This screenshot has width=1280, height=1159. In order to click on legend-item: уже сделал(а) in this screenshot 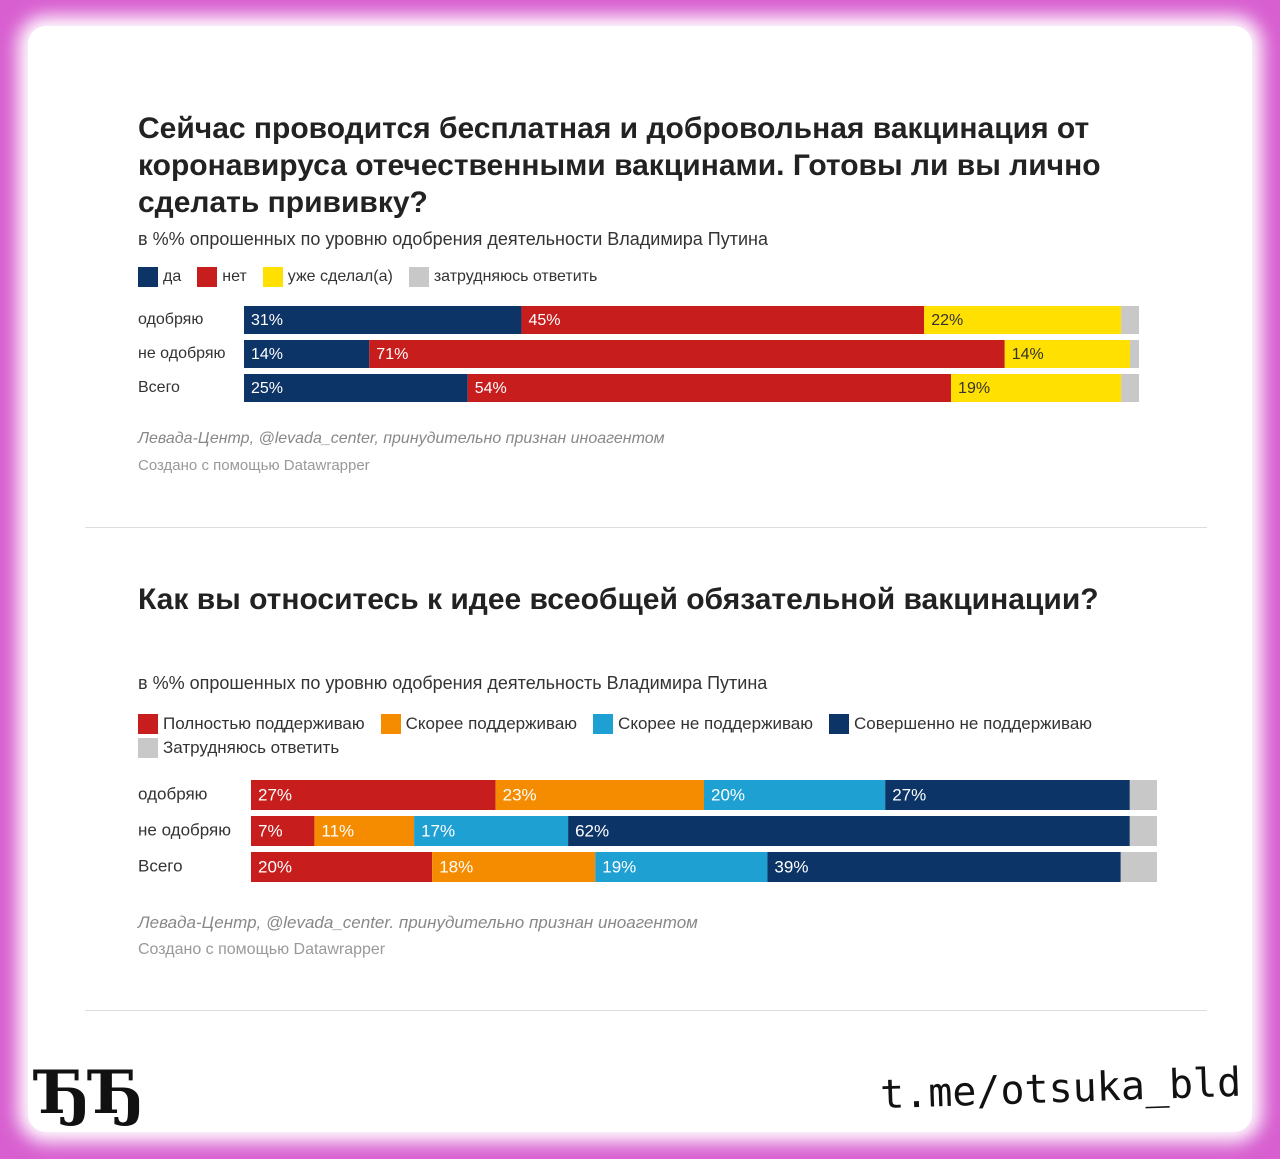, I will do `click(327, 277)`.